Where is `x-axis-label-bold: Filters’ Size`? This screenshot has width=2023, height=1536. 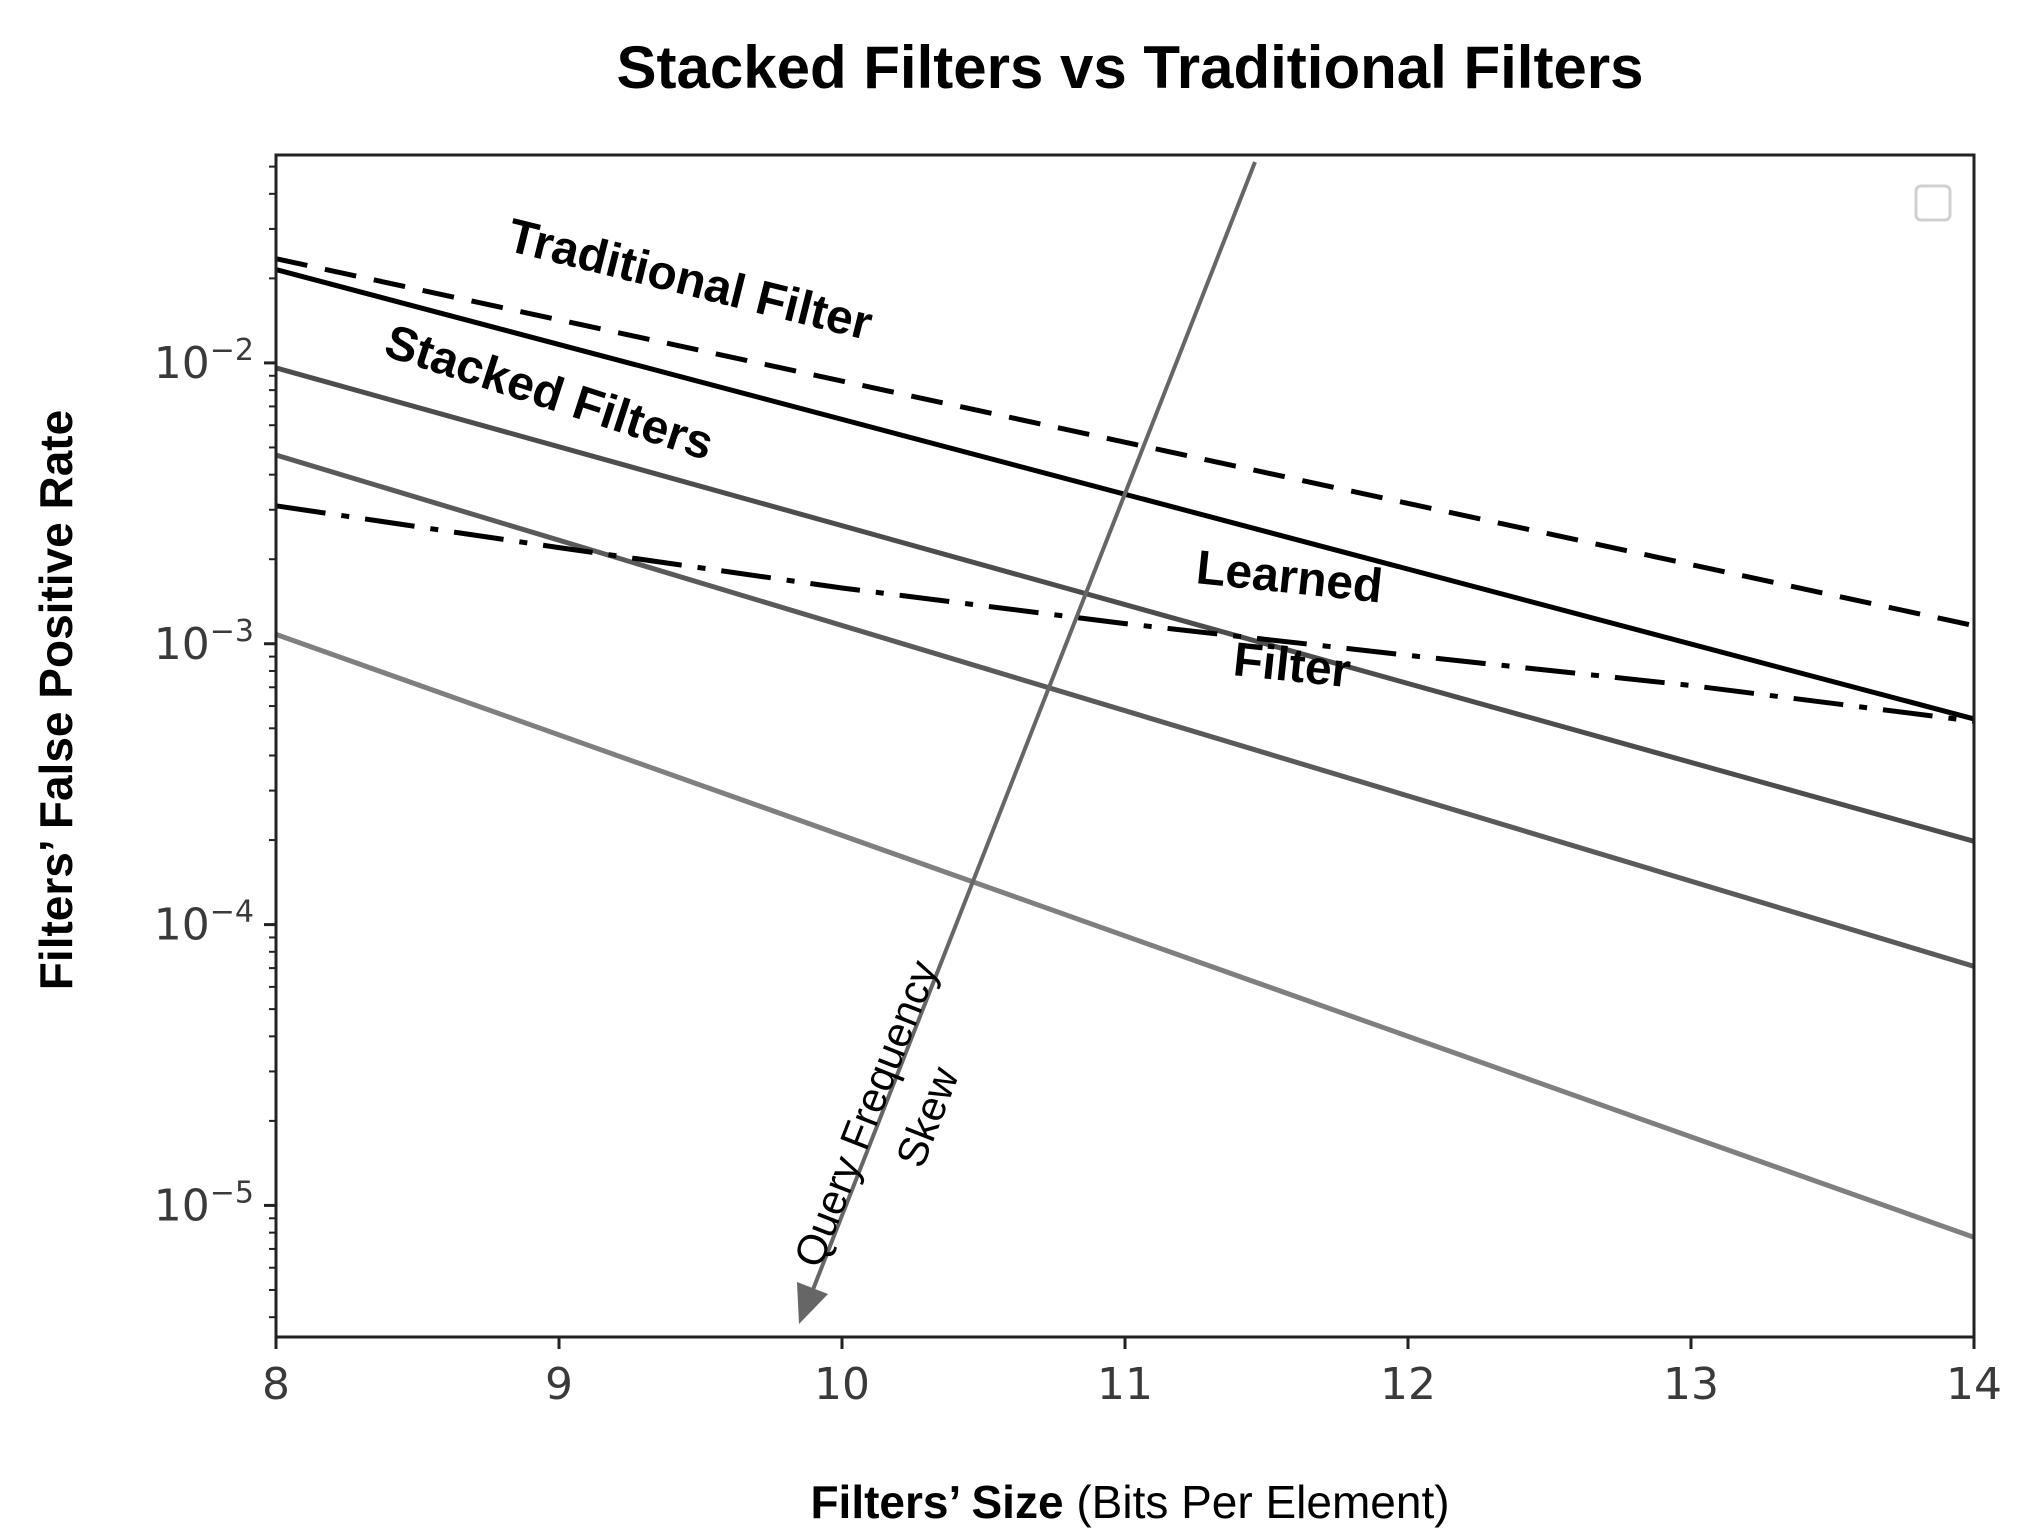 x-axis-label-bold: Filters’ Size is located at coordinates (936, 1502).